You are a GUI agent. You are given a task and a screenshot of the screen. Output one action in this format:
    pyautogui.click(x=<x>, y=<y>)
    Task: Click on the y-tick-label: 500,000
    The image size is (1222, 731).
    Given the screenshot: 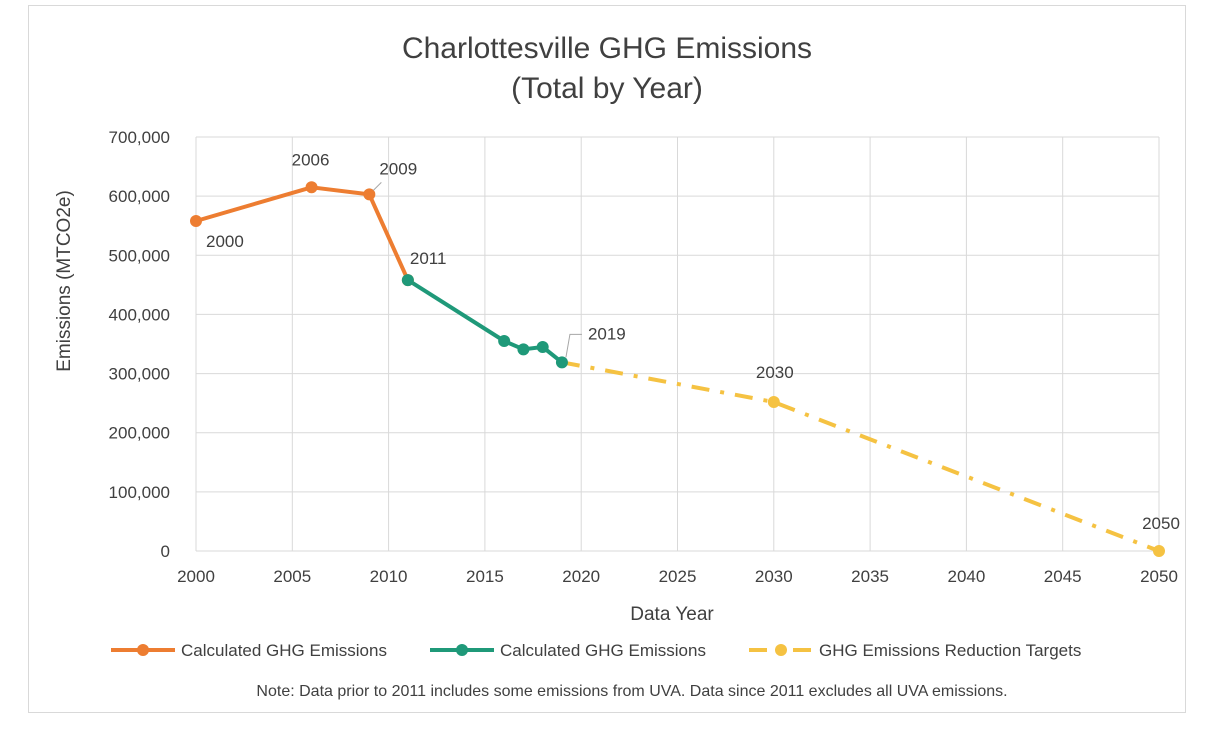 What is the action you would take?
    pyautogui.click(x=139, y=255)
    